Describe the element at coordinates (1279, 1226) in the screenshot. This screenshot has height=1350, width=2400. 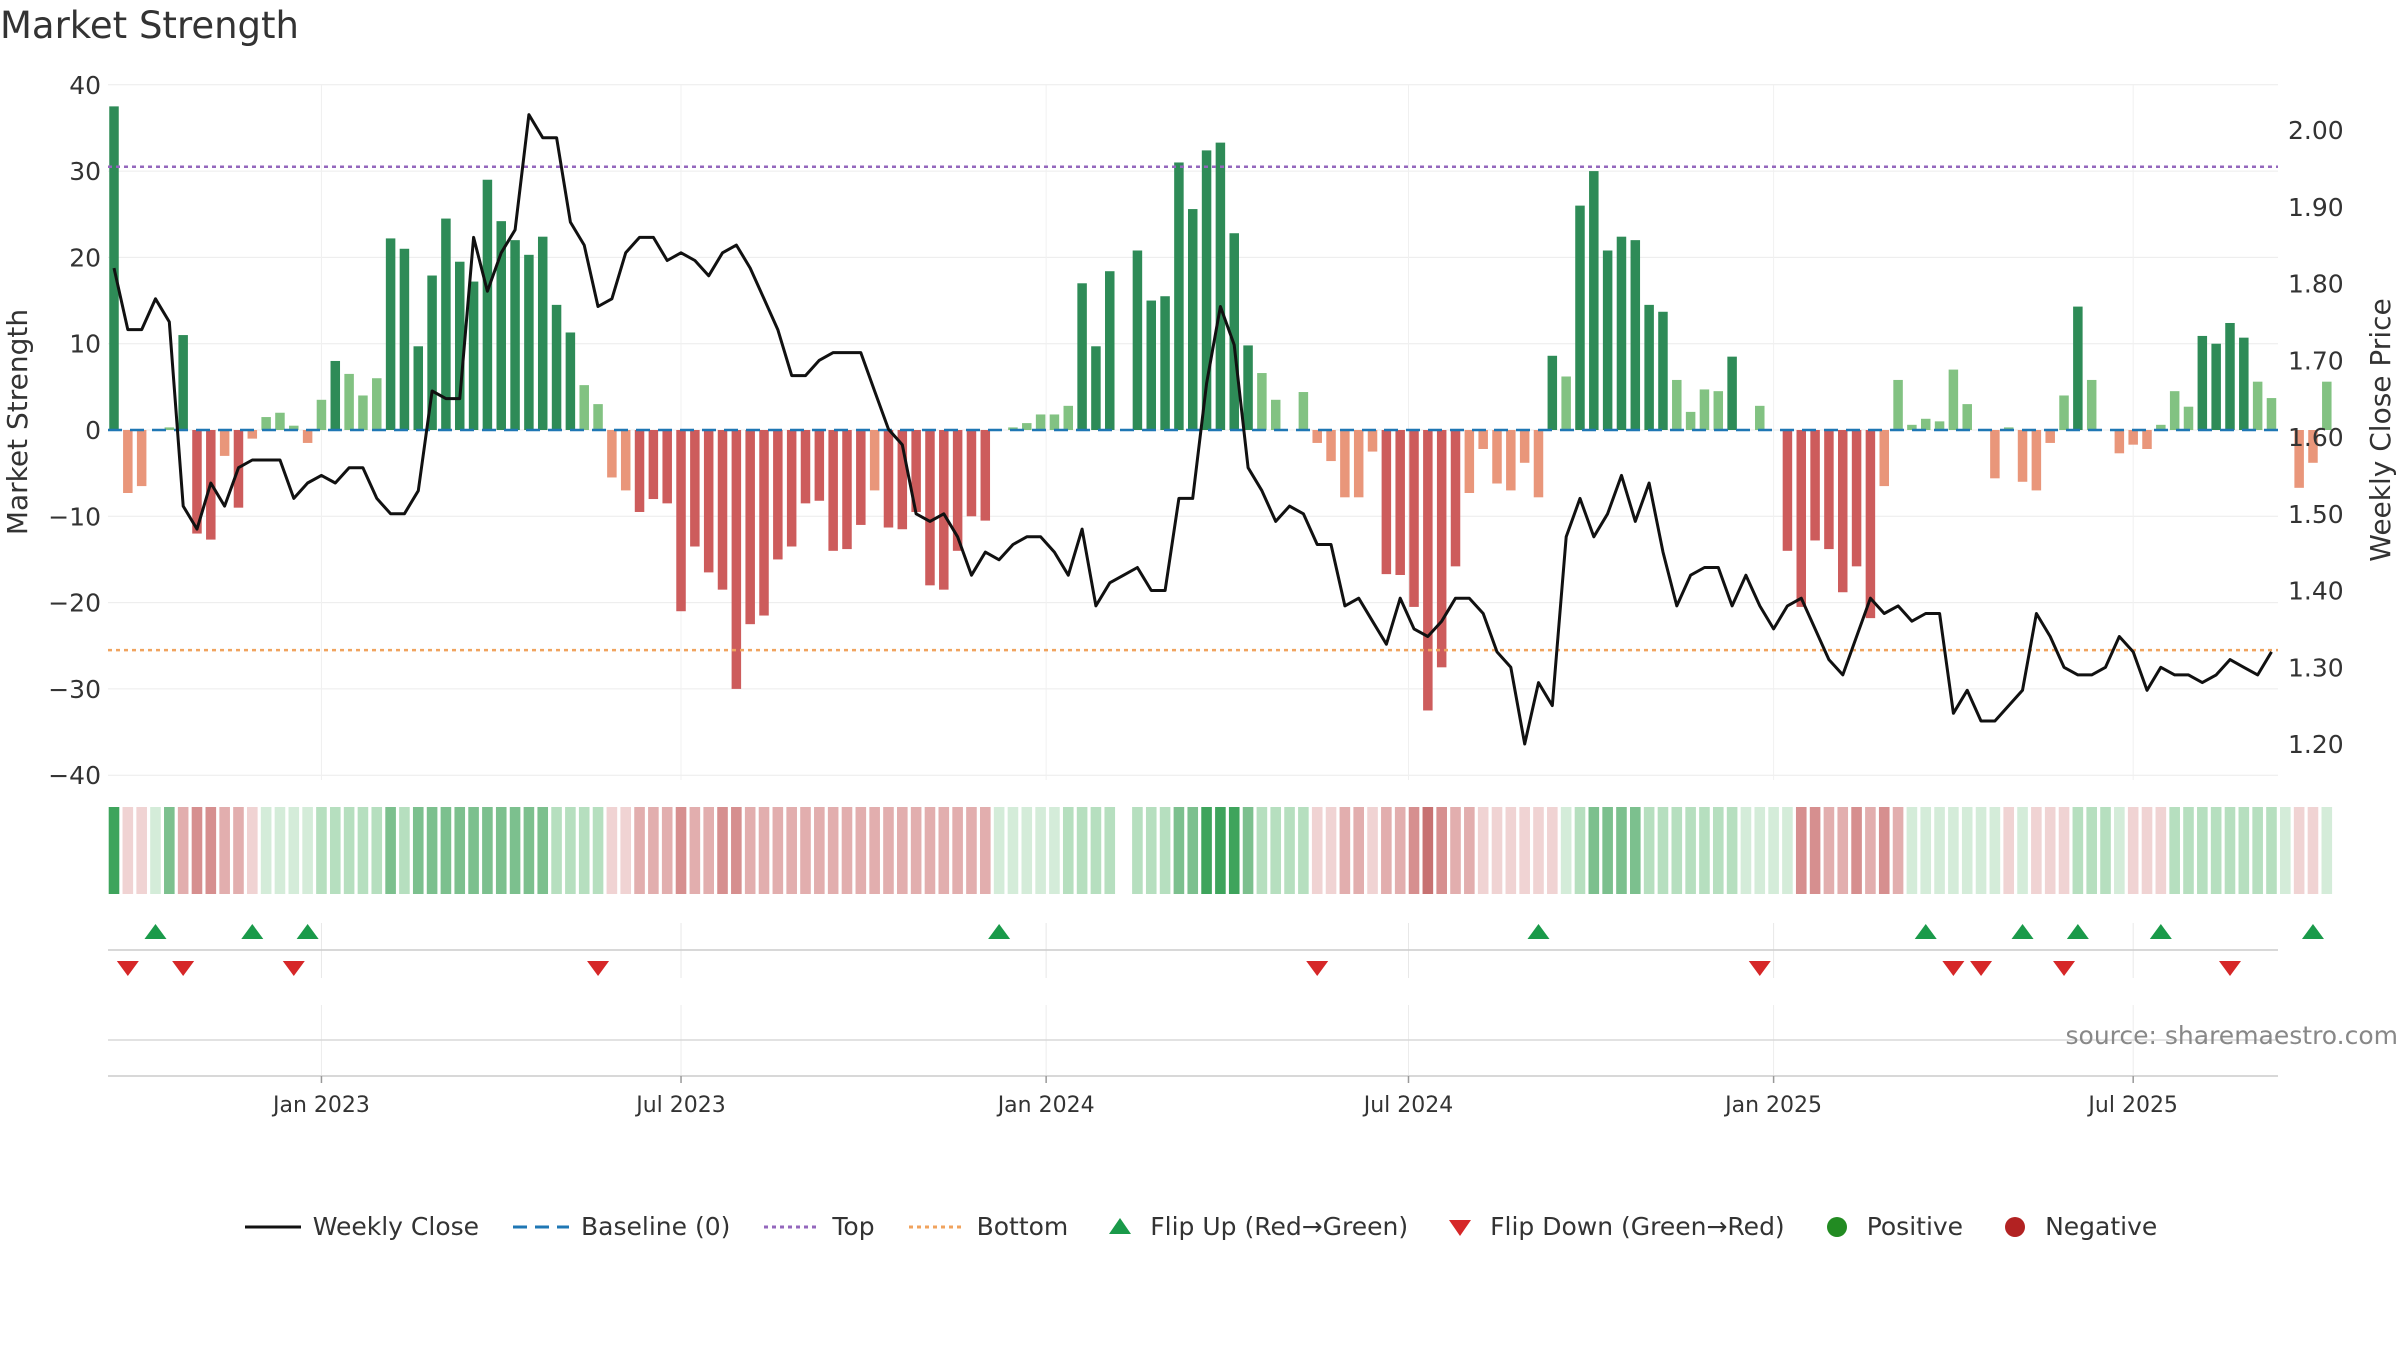
I see `legend-flip-up-label: Flip Up (Red→Green)` at that location.